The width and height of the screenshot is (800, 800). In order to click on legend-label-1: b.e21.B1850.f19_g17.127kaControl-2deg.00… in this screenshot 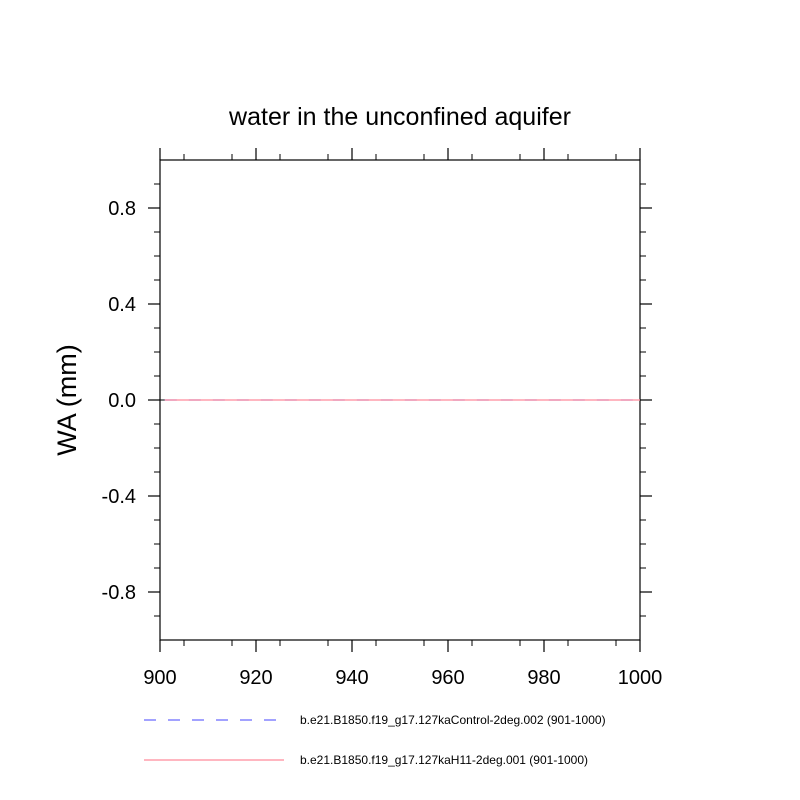, I will do `click(453, 720)`.